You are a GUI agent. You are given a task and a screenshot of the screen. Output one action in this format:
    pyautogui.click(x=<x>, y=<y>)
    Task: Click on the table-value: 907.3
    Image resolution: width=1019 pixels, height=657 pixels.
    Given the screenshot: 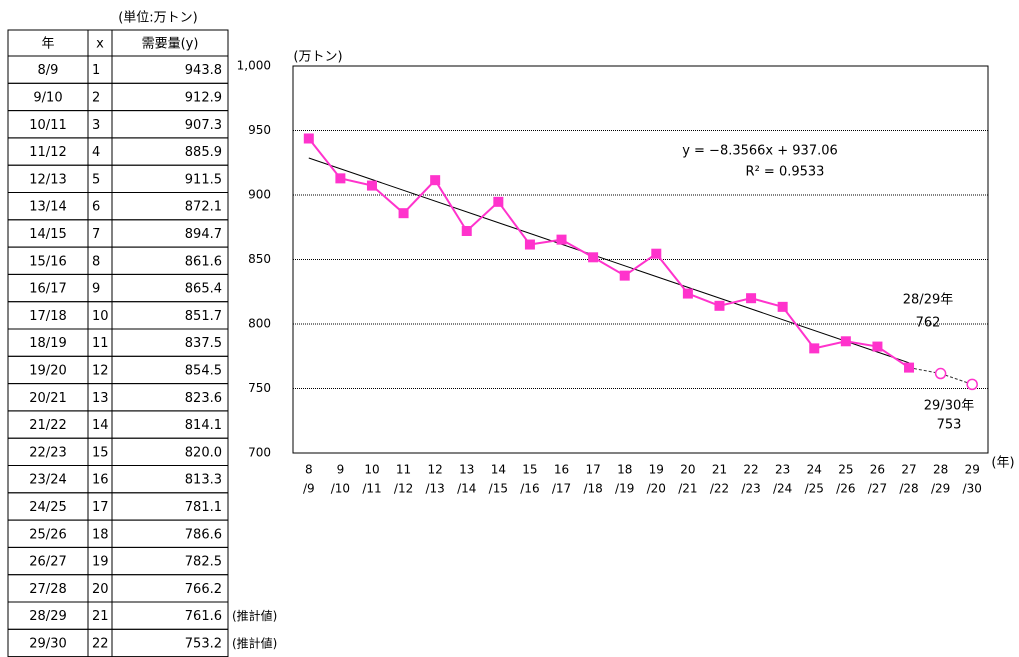 What is the action you would take?
    pyautogui.click(x=203, y=125)
    